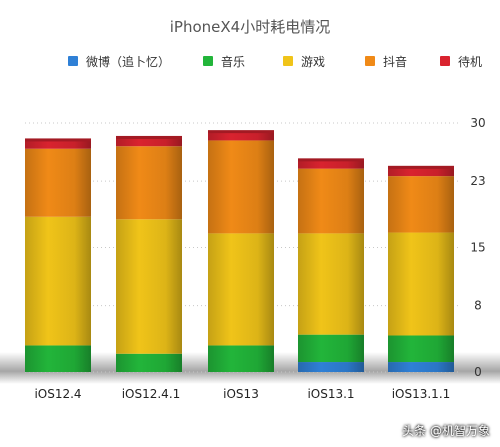  I want to click on legend-item: 微博（追卜忆）, so click(119, 61).